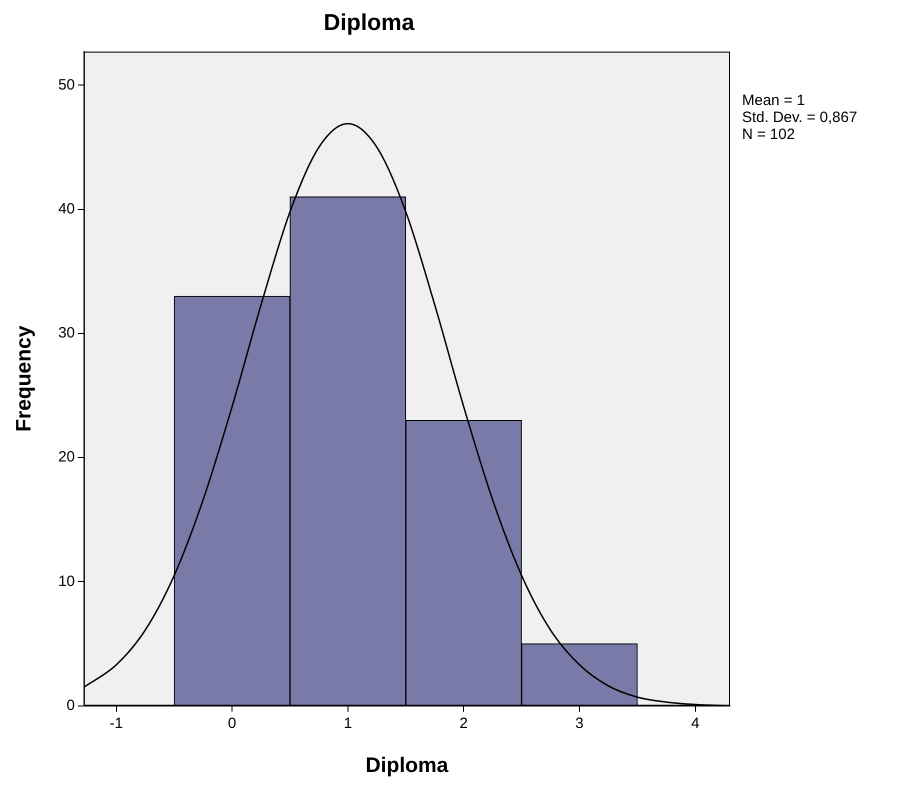  I want to click on x-tick-label: 2, so click(464, 723).